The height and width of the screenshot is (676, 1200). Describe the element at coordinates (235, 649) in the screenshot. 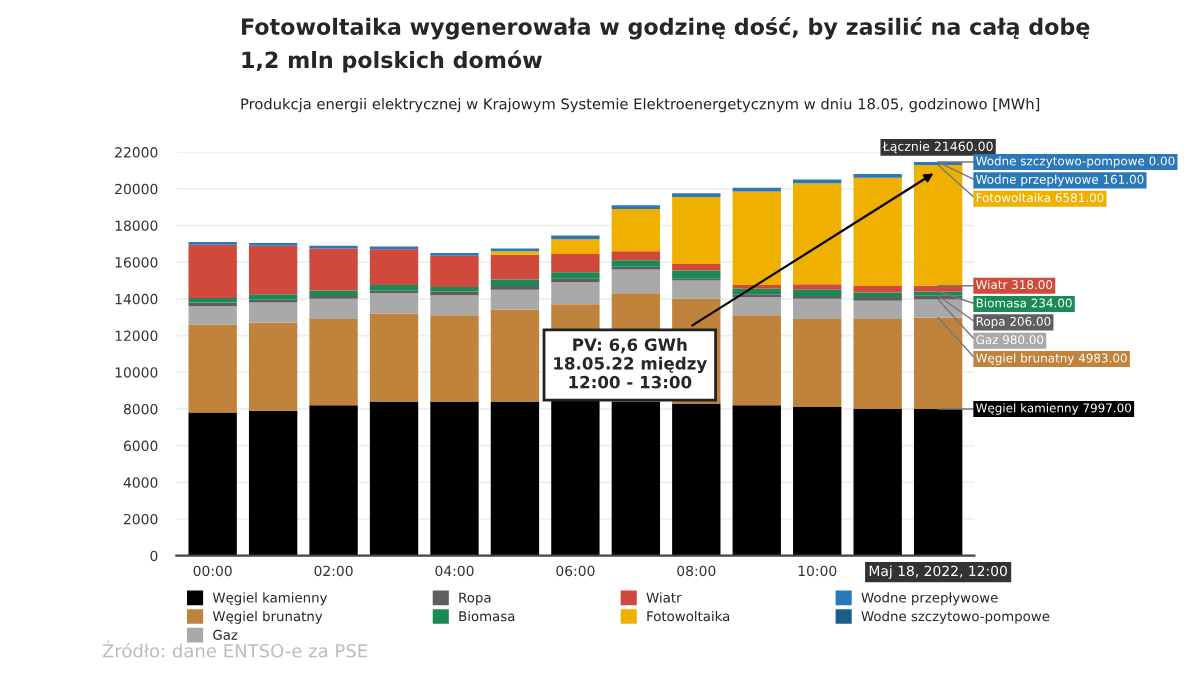

I see `text: Źródło: dane ENTSO-e za PSE` at that location.